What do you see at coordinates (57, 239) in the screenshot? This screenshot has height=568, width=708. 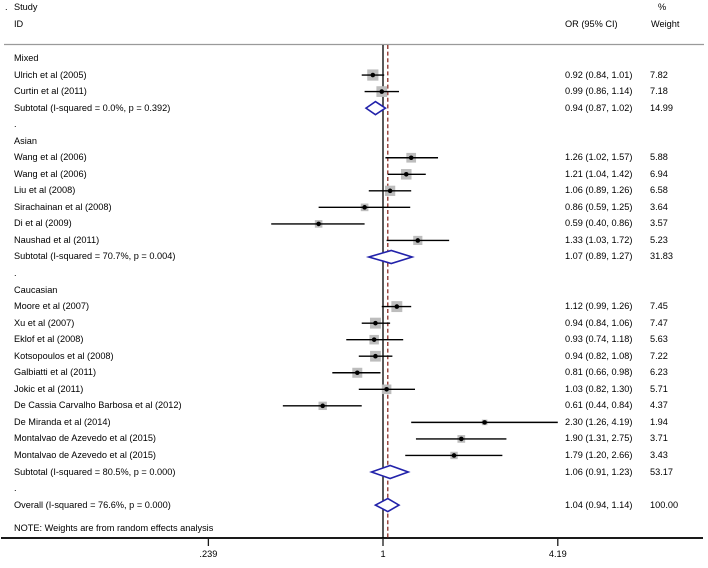 I see `row-label: Naushad et al (2011)` at bounding box center [57, 239].